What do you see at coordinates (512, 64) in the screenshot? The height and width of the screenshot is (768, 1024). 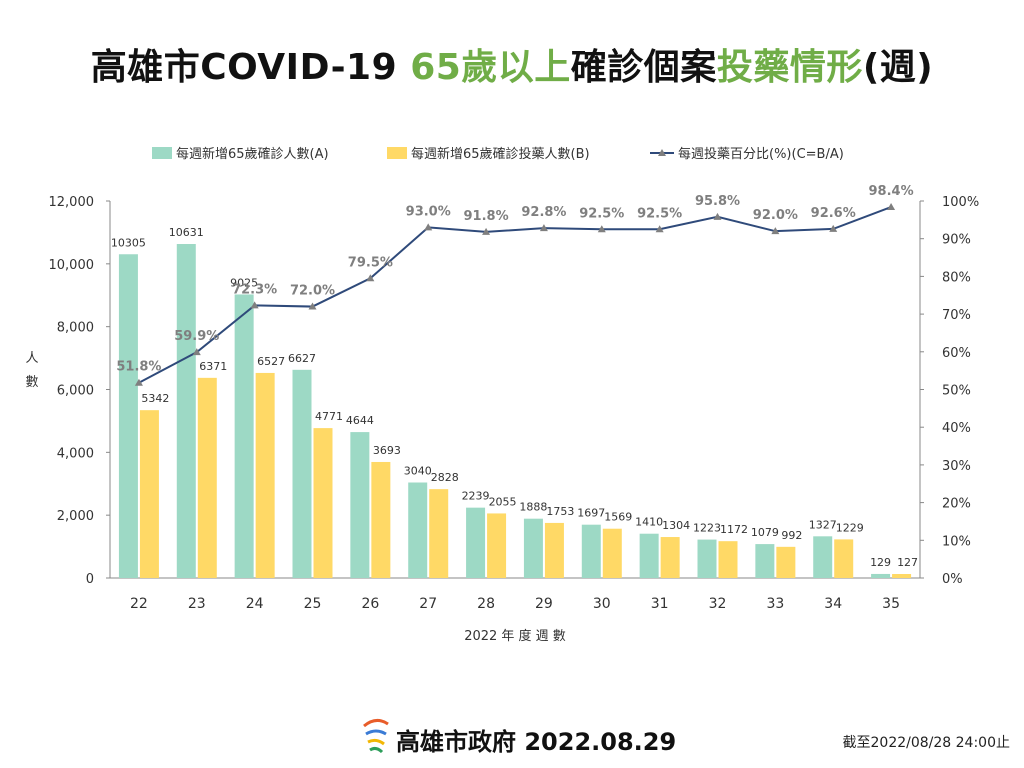 I see `page-title: 高雄市COVID-19 65歲以上確診個案投藥情形(週)` at bounding box center [512, 64].